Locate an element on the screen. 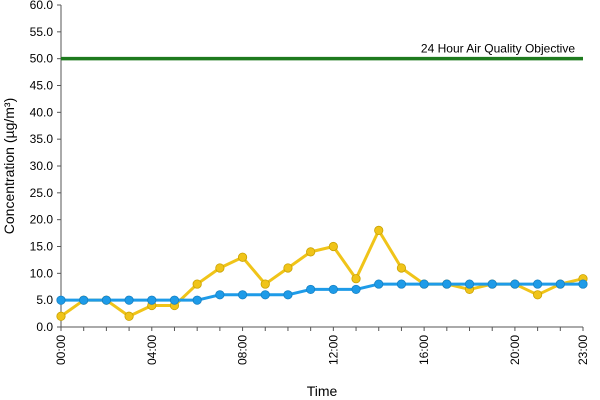 The width and height of the screenshot is (600, 400). x-tick-label: 12:00 is located at coordinates (333, 350).